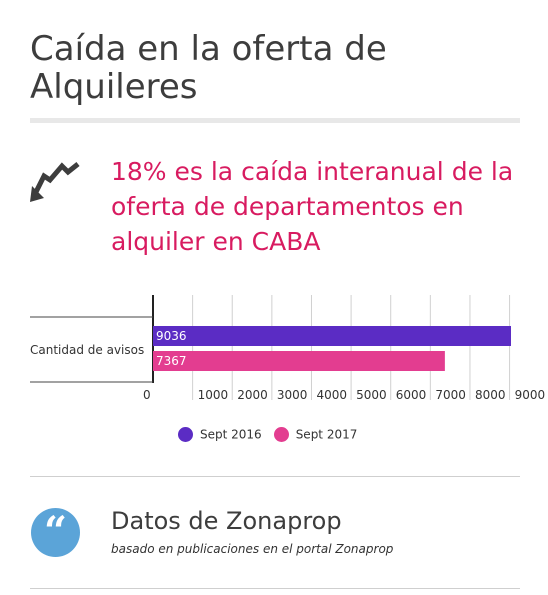  What do you see at coordinates (331, 395) in the screenshot?
I see `tick-label: 4000` at bounding box center [331, 395].